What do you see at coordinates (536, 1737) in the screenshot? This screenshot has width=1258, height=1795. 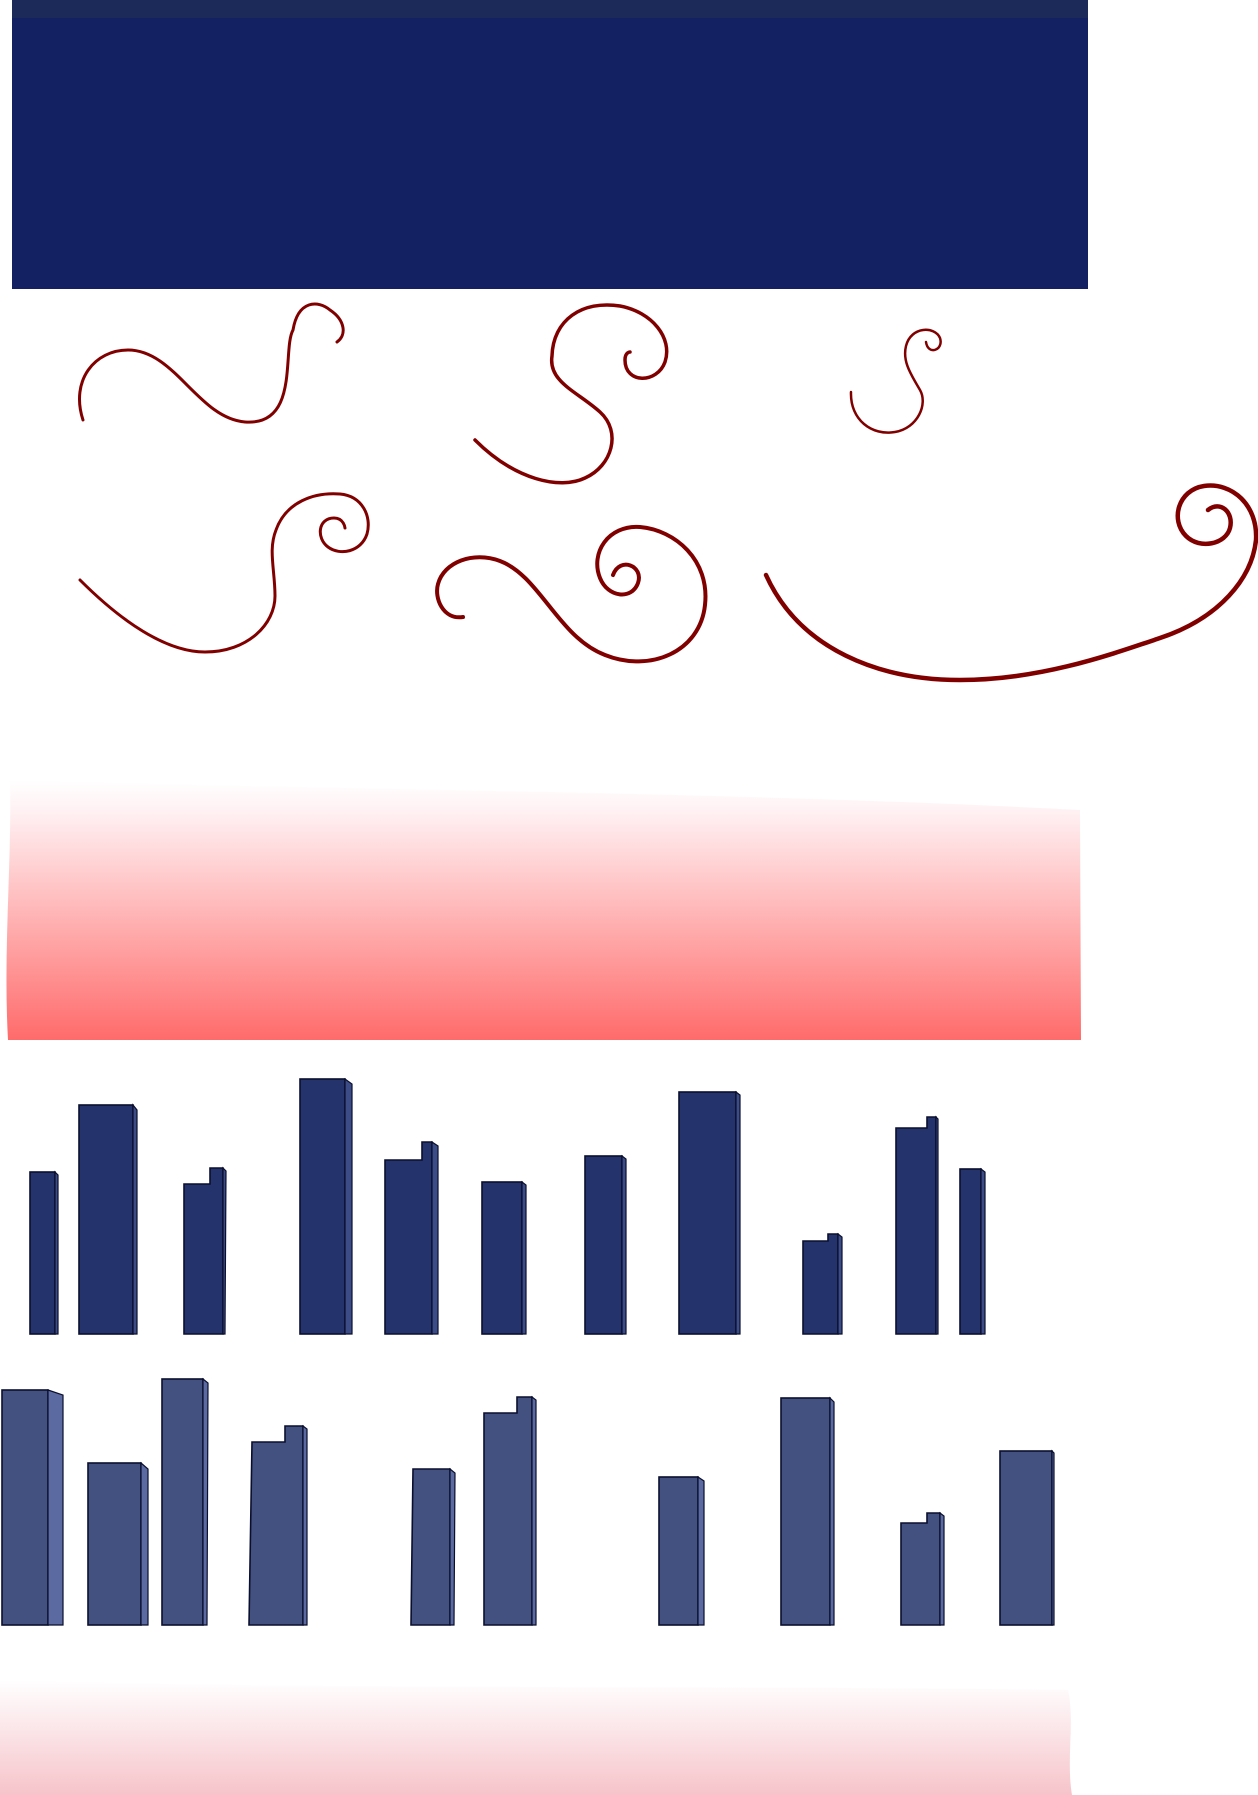 I see `fade-band-light` at bounding box center [536, 1737].